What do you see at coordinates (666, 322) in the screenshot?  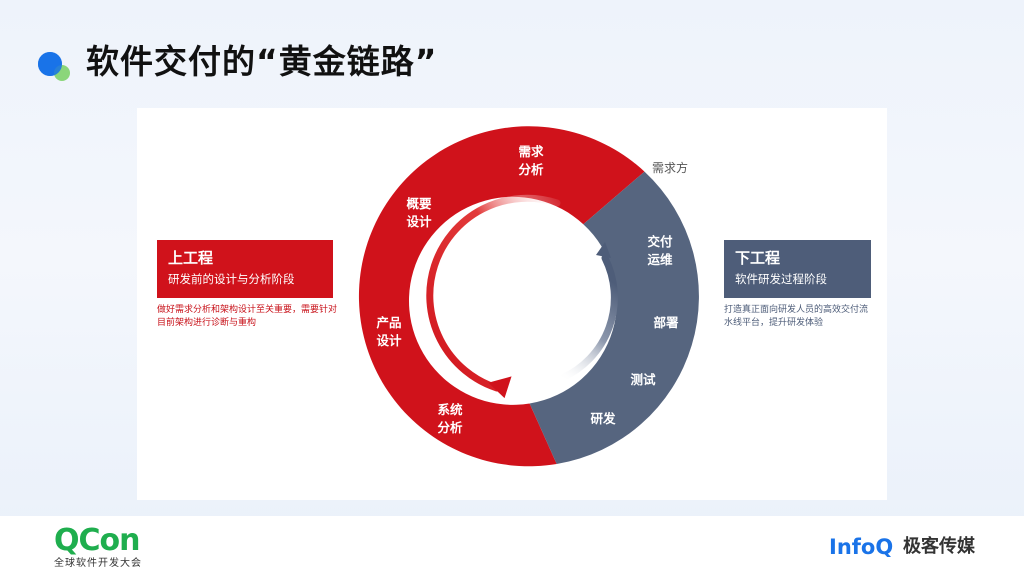 I see `stage-deploy: 部署` at bounding box center [666, 322].